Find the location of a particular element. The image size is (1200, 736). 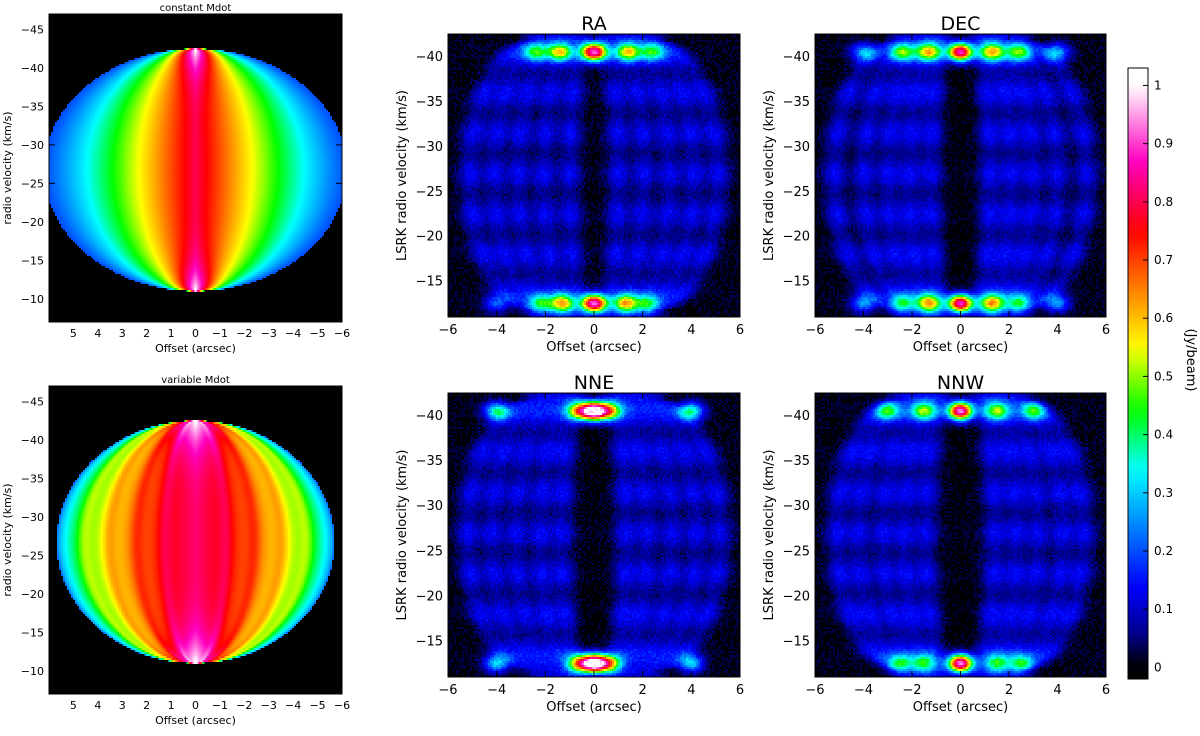

panel-title: RA is located at coordinates (593, 24).